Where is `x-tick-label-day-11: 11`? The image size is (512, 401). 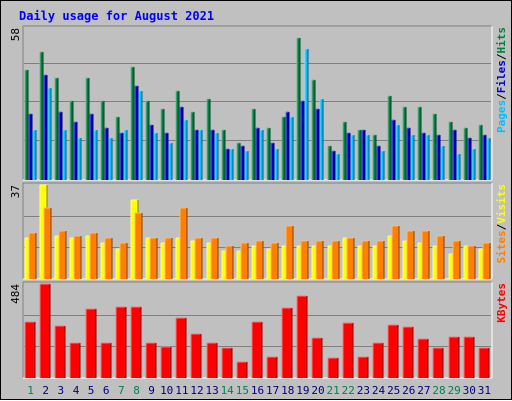 x-tick-label-day-11: 11 is located at coordinates (181, 390).